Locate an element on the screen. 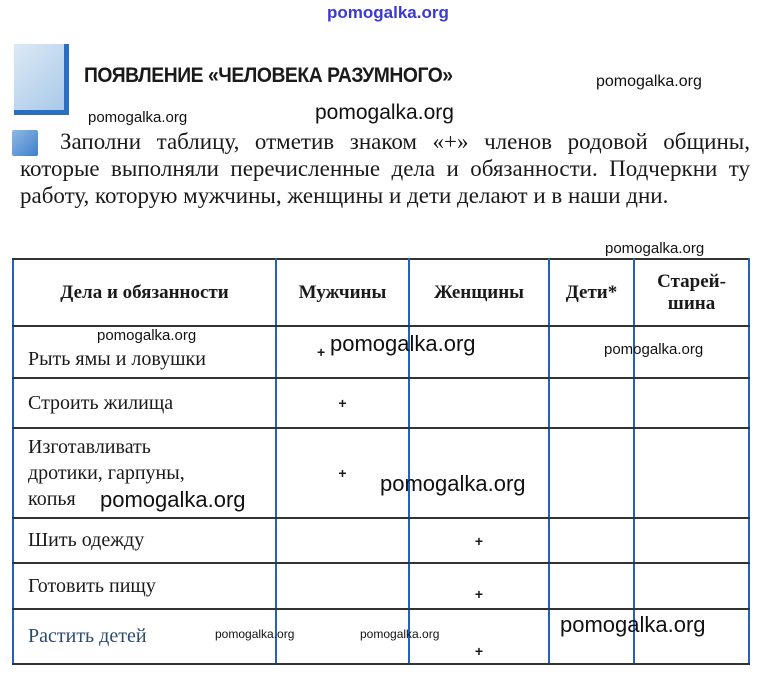  header-women: Женщины is located at coordinates (479, 292).